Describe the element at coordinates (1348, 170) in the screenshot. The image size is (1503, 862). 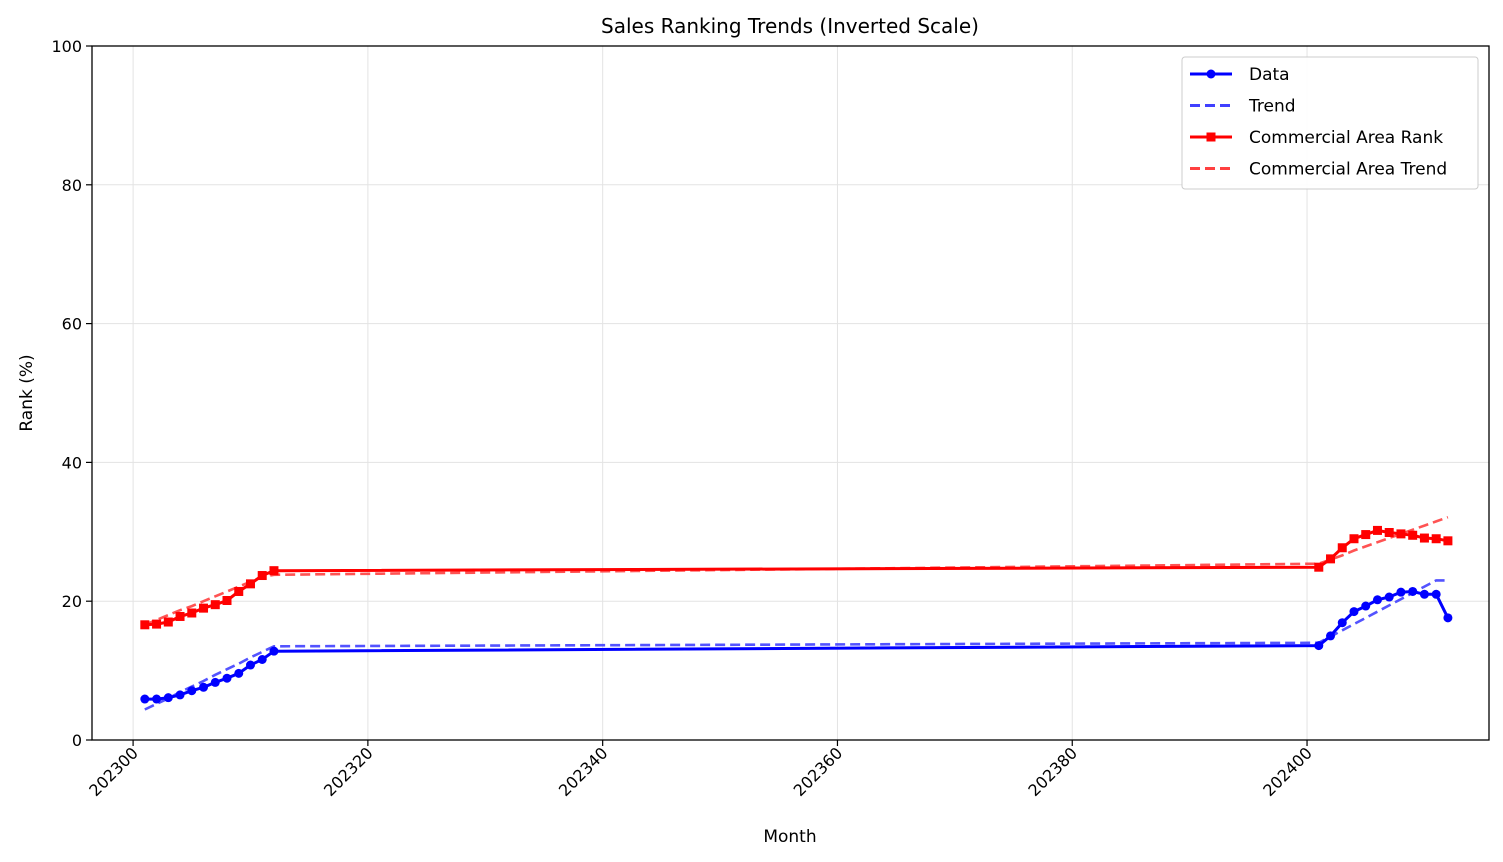
I see `legend-label-commercial-area-trend: Commercial Area Trend` at that location.